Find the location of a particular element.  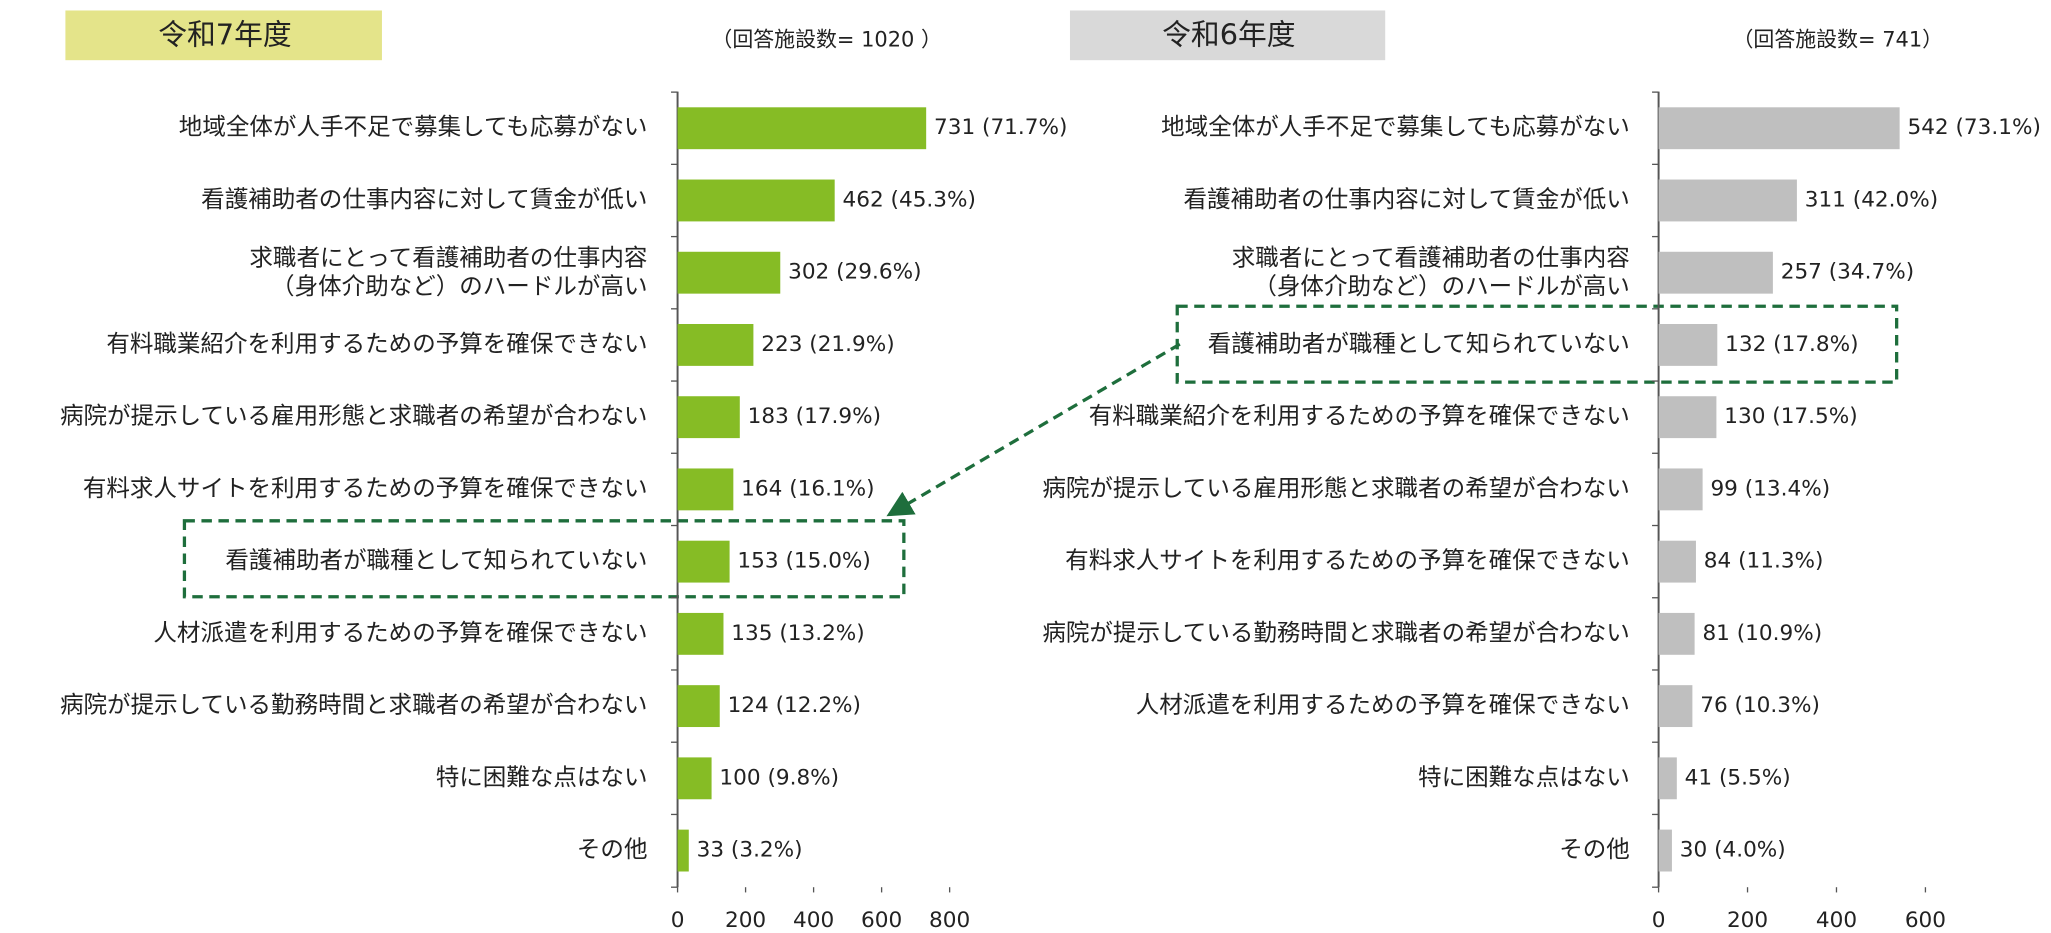

data-label: 41 (5.5%) is located at coordinates (1738, 777).